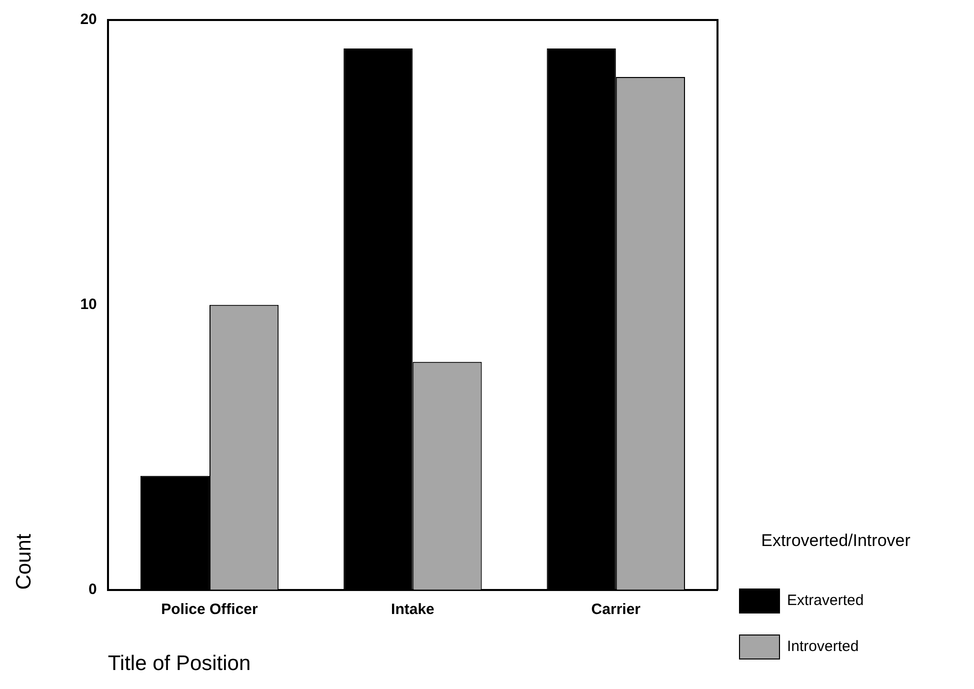  What do you see at coordinates (209, 609) in the screenshot?
I see `x-tick-label: Police Officer` at bounding box center [209, 609].